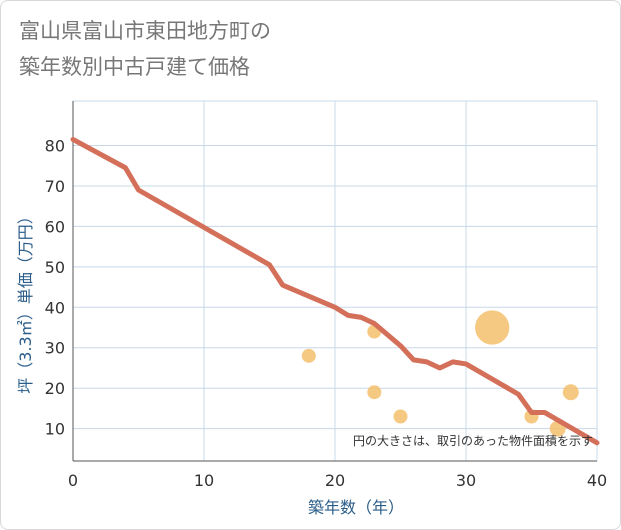 Image resolution: width=621 pixels, height=530 pixels. I want to click on y-tick-label: 40, so click(55, 307).